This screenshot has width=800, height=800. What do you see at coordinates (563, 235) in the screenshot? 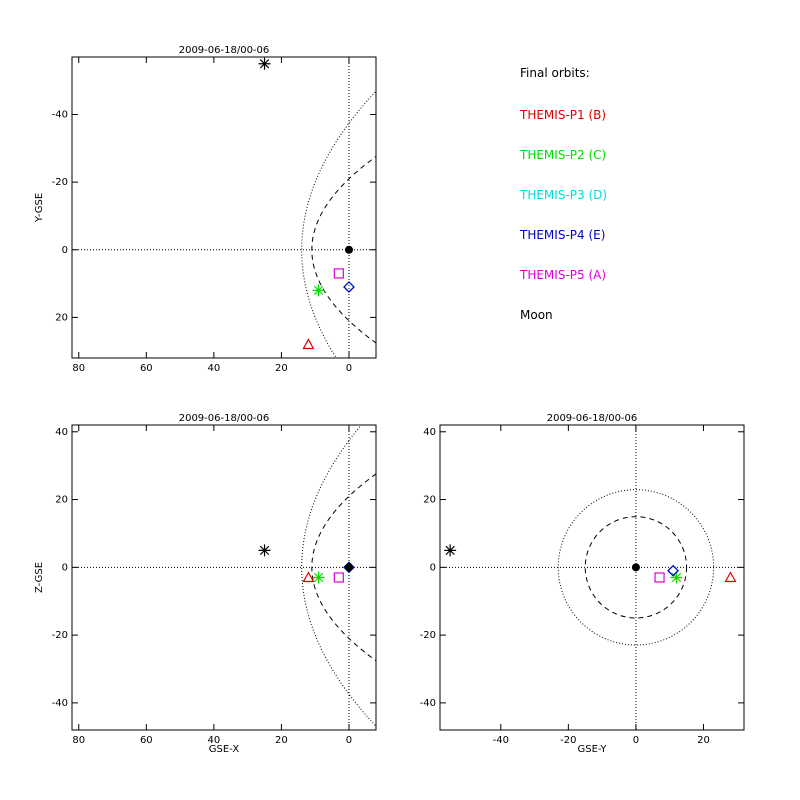
I see `legend-item: THEMIS-P4 (E)` at bounding box center [563, 235].